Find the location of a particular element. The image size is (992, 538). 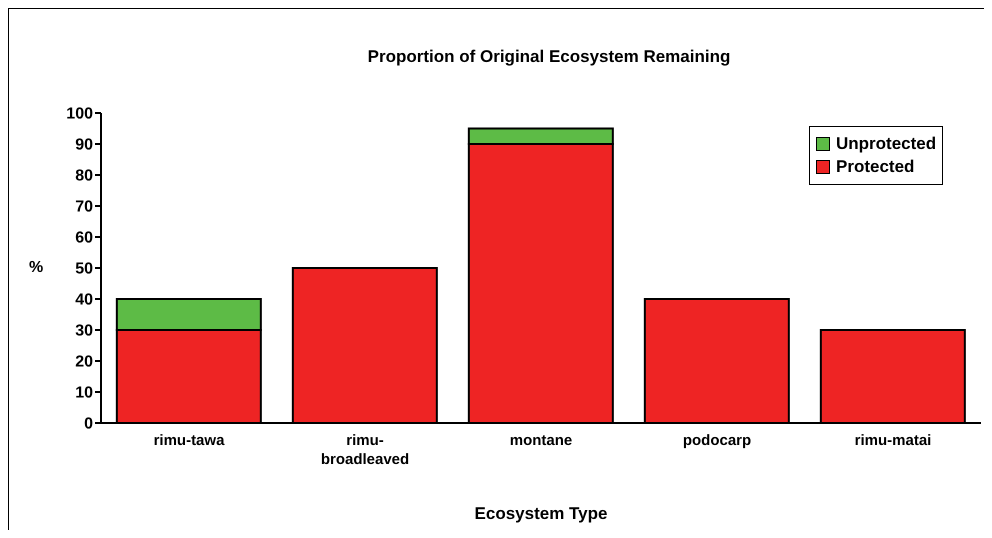

x-axis-title: Ecosystem Type is located at coordinates (541, 513).